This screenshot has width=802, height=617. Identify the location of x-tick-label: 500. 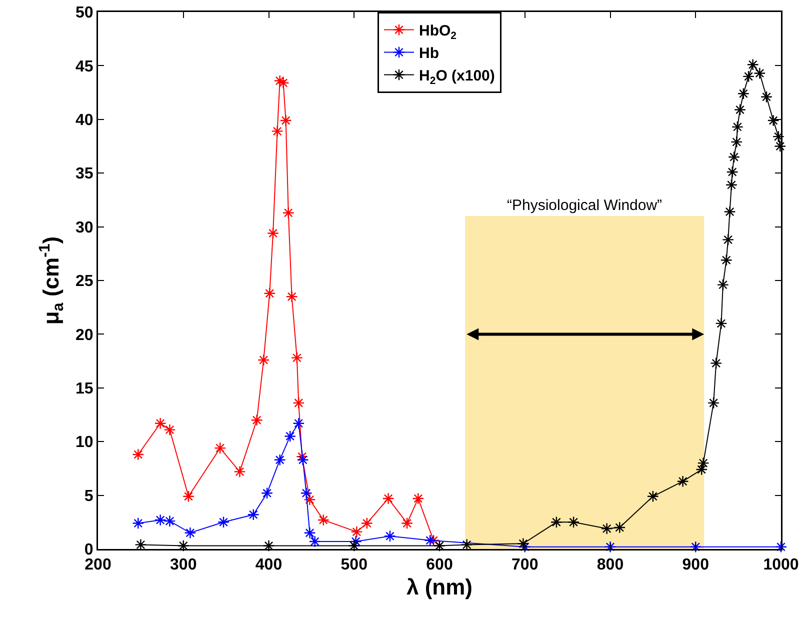
(354, 565).